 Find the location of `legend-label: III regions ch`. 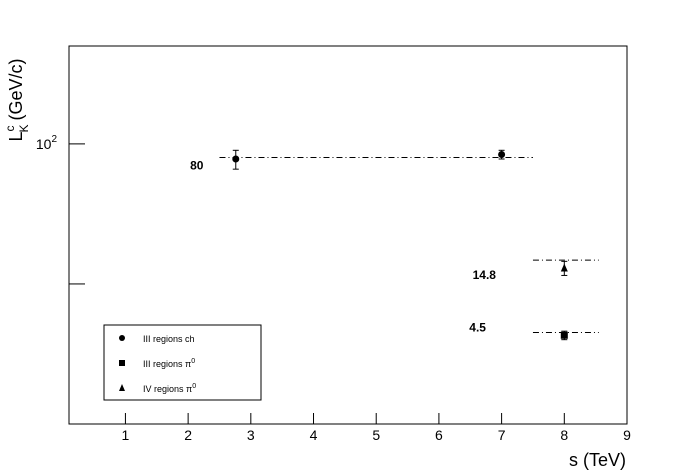

legend-label: III regions ch is located at coordinates (169, 339).